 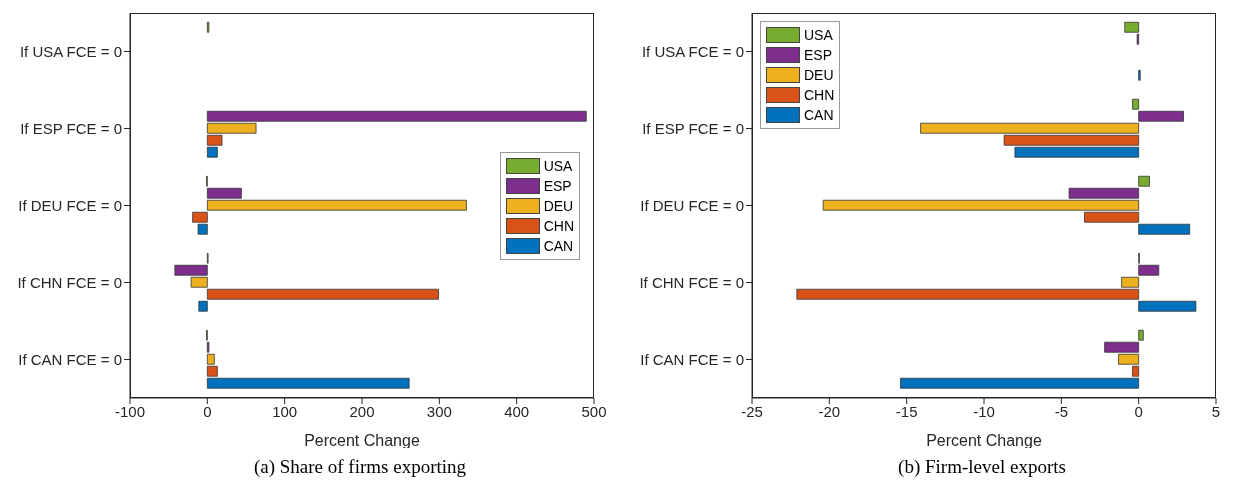 I want to click on x-tick-label: 5, so click(x=1216, y=411).